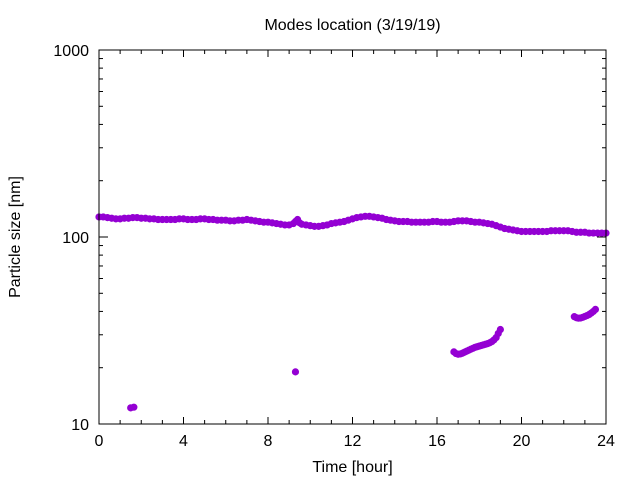 The height and width of the screenshot is (480, 640). Describe the element at coordinates (71, 51) in the screenshot. I see `y-tick-label: 1000` at that location.